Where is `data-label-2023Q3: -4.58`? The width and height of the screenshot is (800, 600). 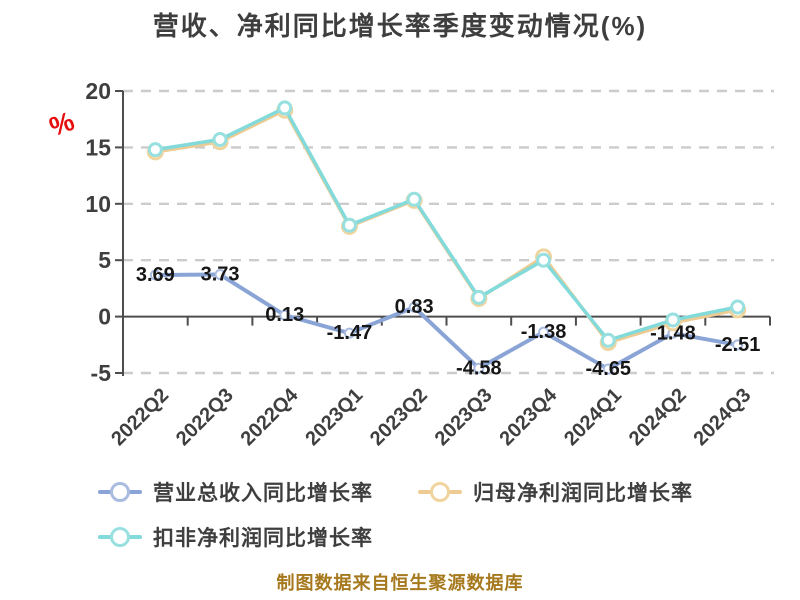
data-label-2023Q3: -4.58 is located at coordinates (479, 368).